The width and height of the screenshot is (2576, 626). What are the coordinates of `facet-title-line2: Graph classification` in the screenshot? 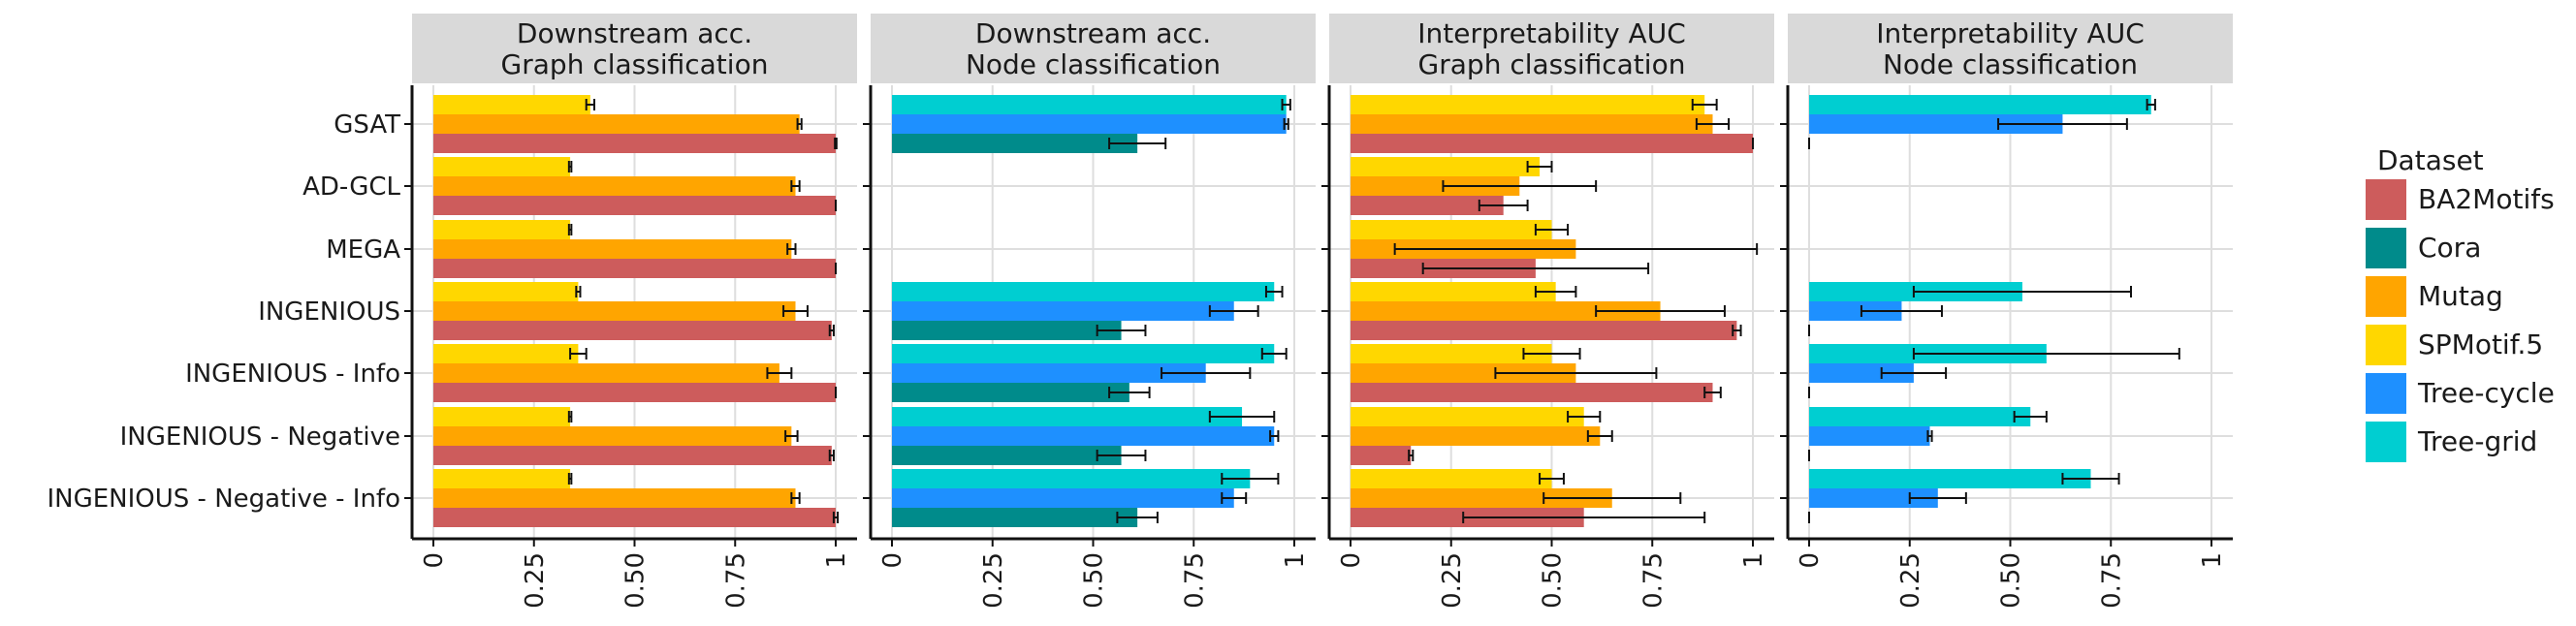 It's located at (1552, 64).